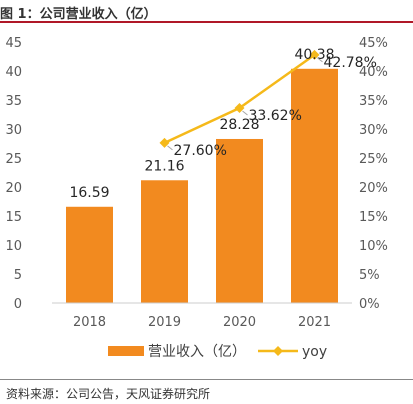 The image size is (413, 404). I want to click on y-right-tick-label: 25%, so click(373, 159).